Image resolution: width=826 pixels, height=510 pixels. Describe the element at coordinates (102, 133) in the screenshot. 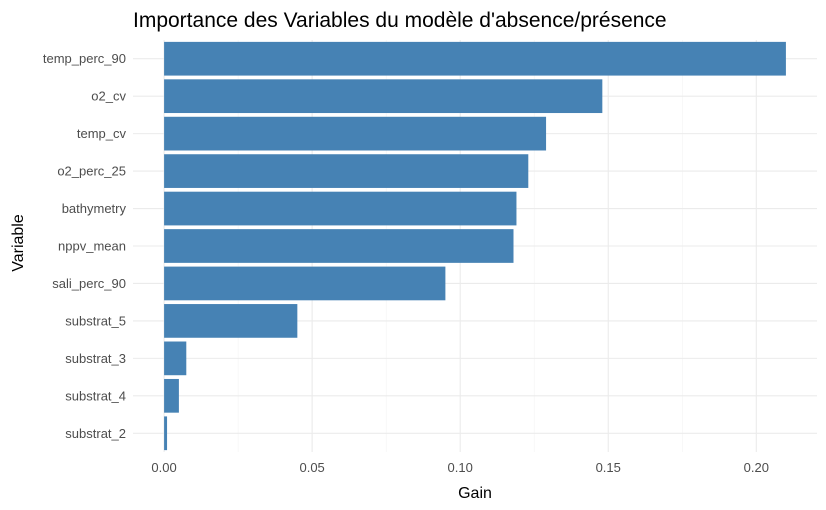

I see `y-tick-label: temp_cv` at that location.